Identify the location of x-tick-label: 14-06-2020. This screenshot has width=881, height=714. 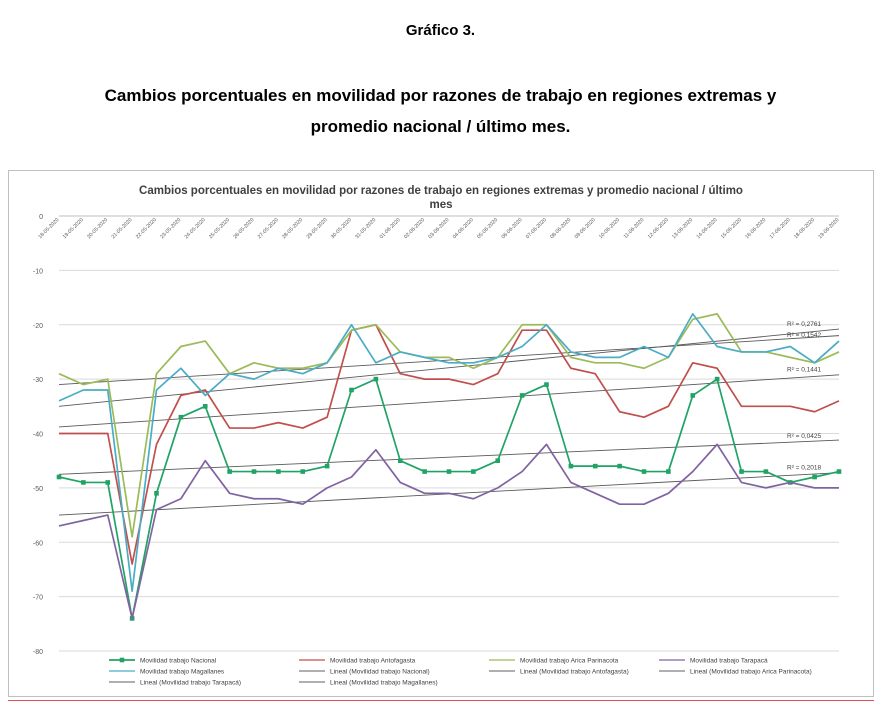
(707, 228).